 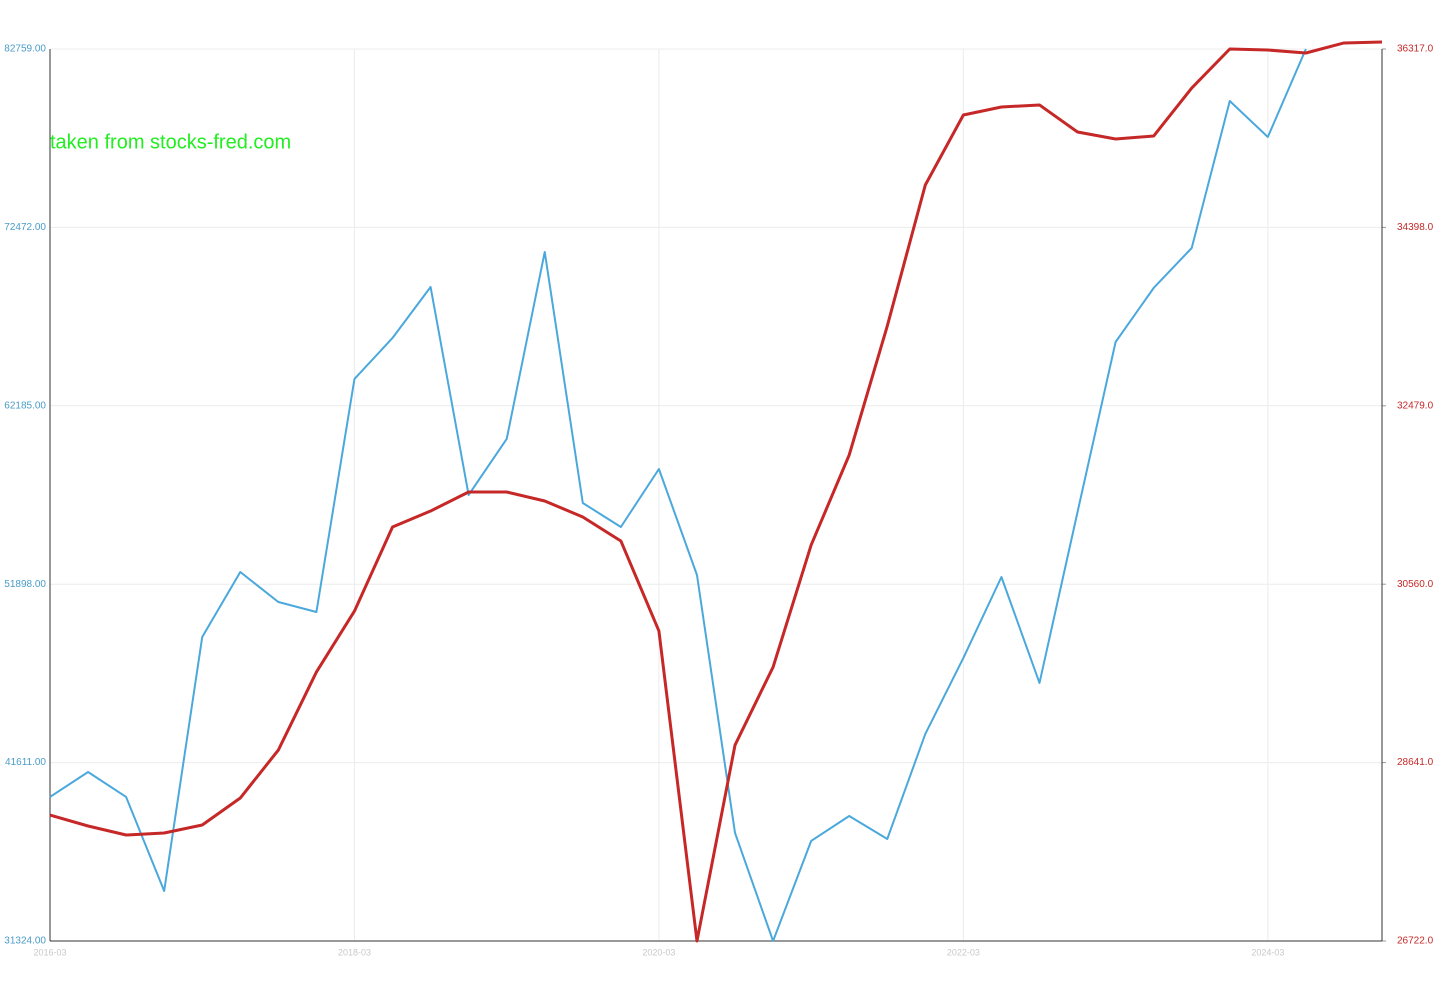 I want to click on y-tick-label: 51898.00, so click(x=25, y=584).